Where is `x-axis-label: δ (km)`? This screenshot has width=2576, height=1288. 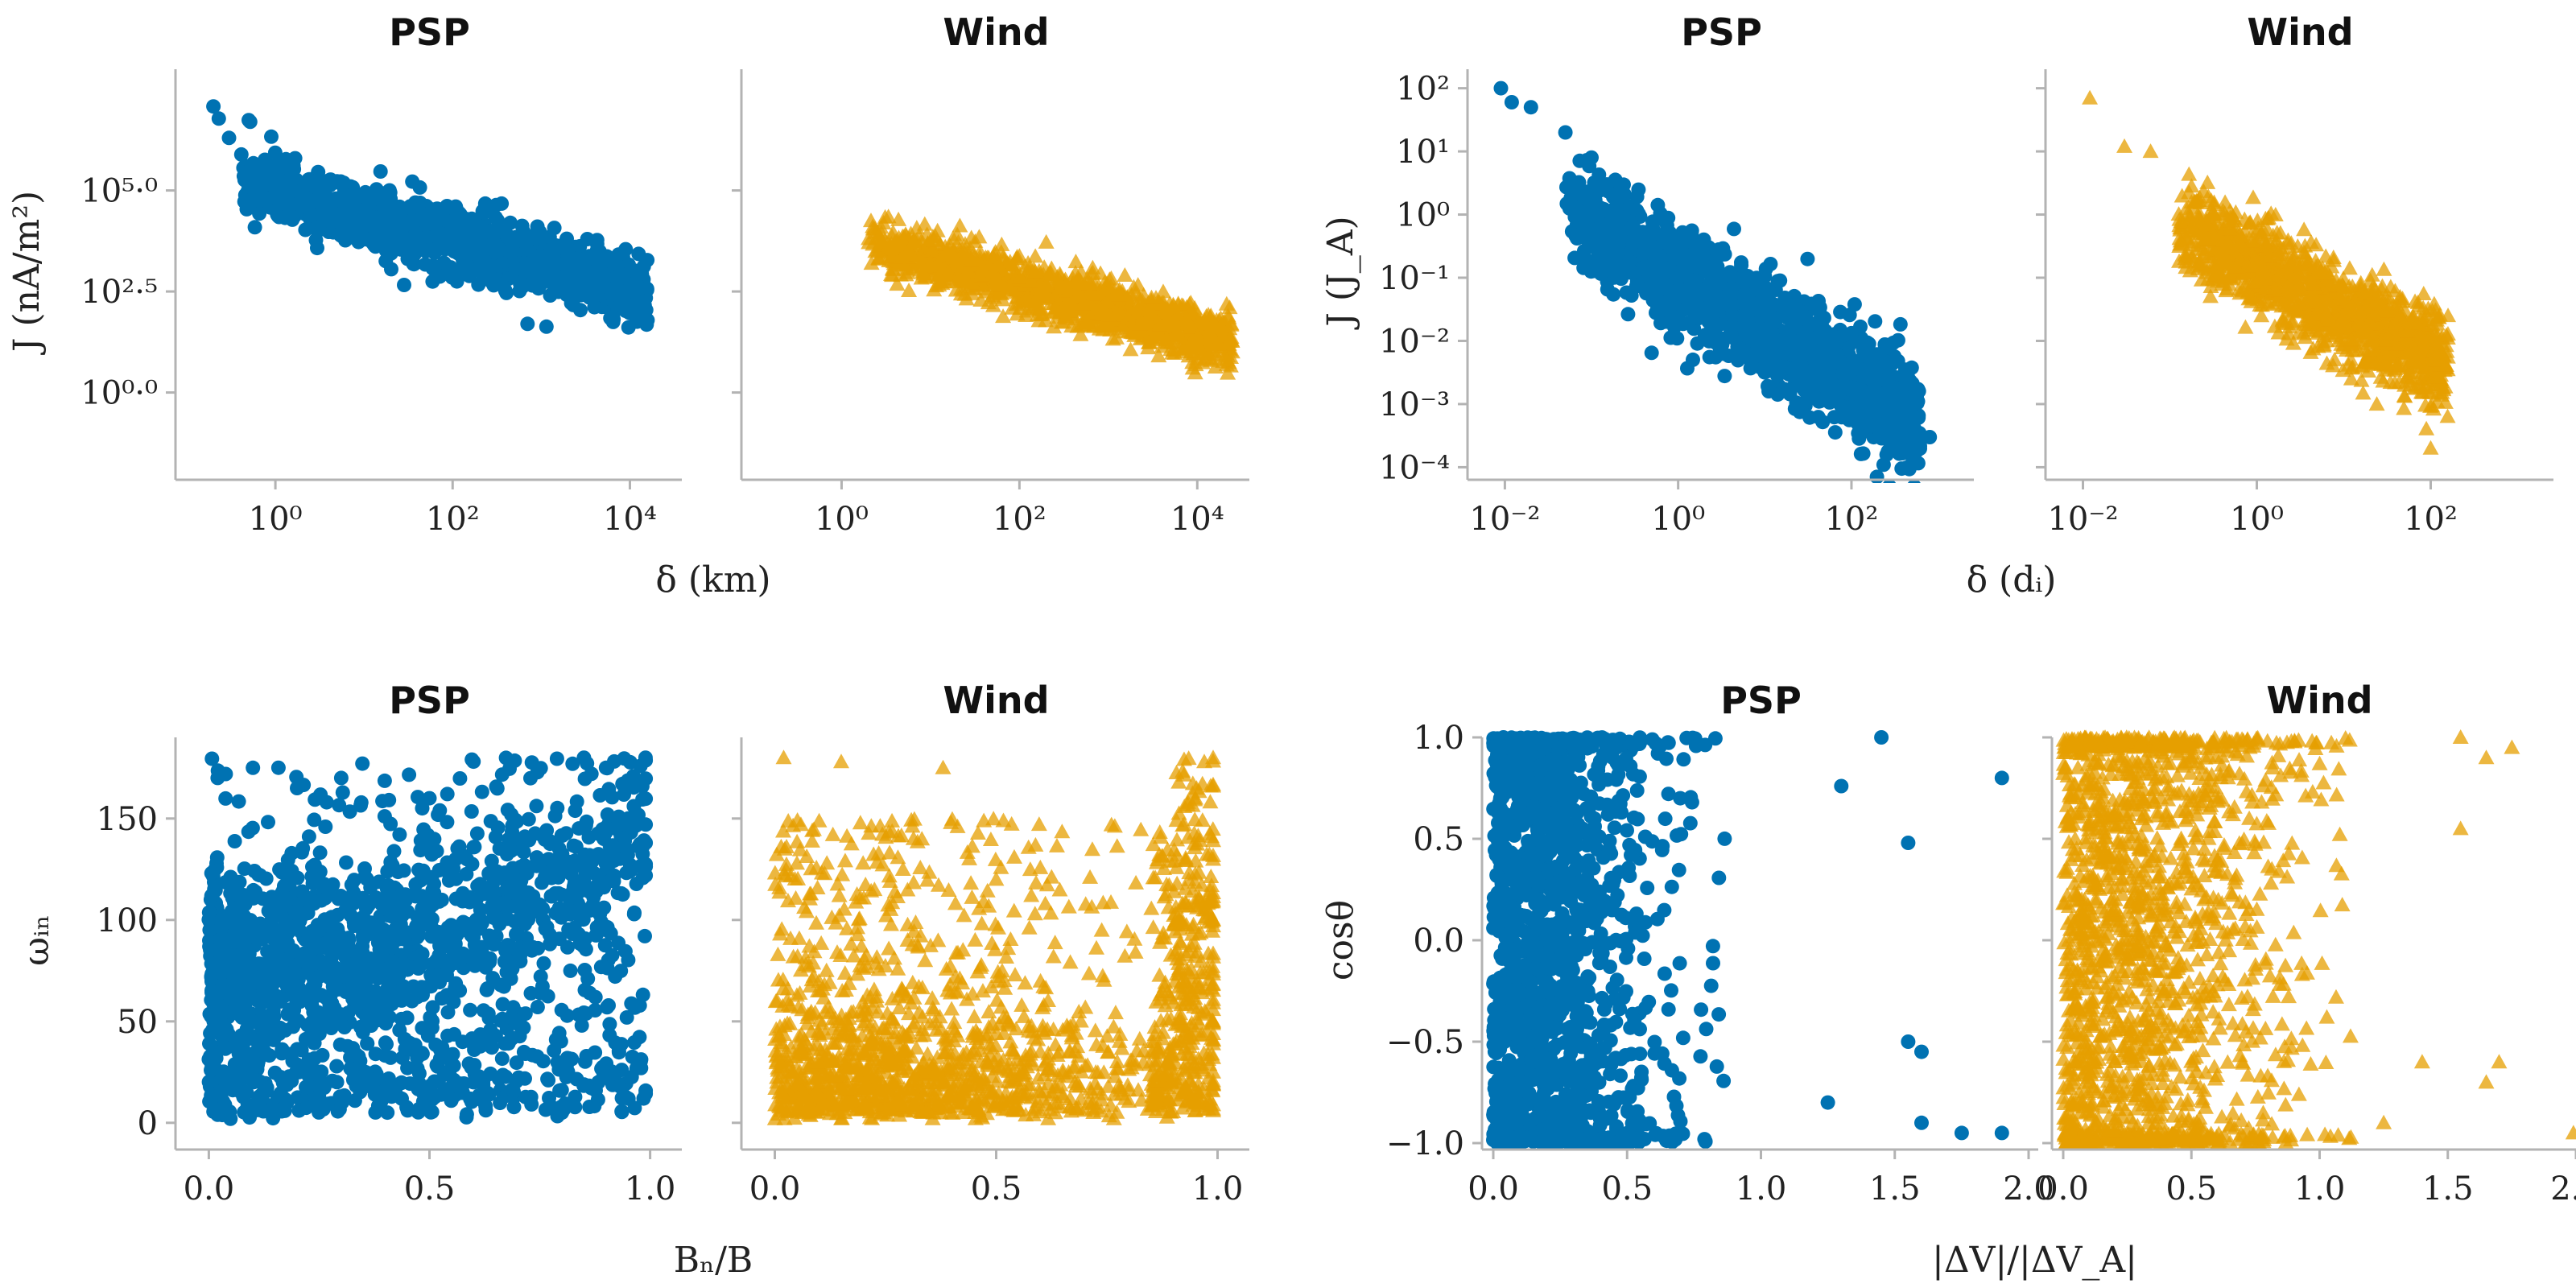
x-axis-label: δ (km) is located at coordinates (712, 580).